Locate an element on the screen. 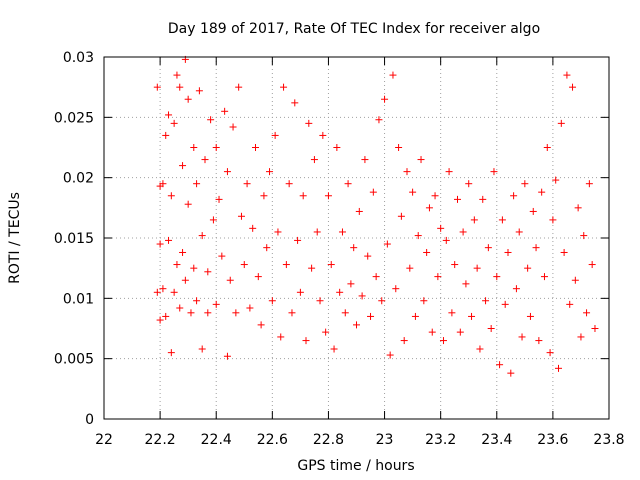  y-tick-label: 0.025 is located at coordinates (74, 118).